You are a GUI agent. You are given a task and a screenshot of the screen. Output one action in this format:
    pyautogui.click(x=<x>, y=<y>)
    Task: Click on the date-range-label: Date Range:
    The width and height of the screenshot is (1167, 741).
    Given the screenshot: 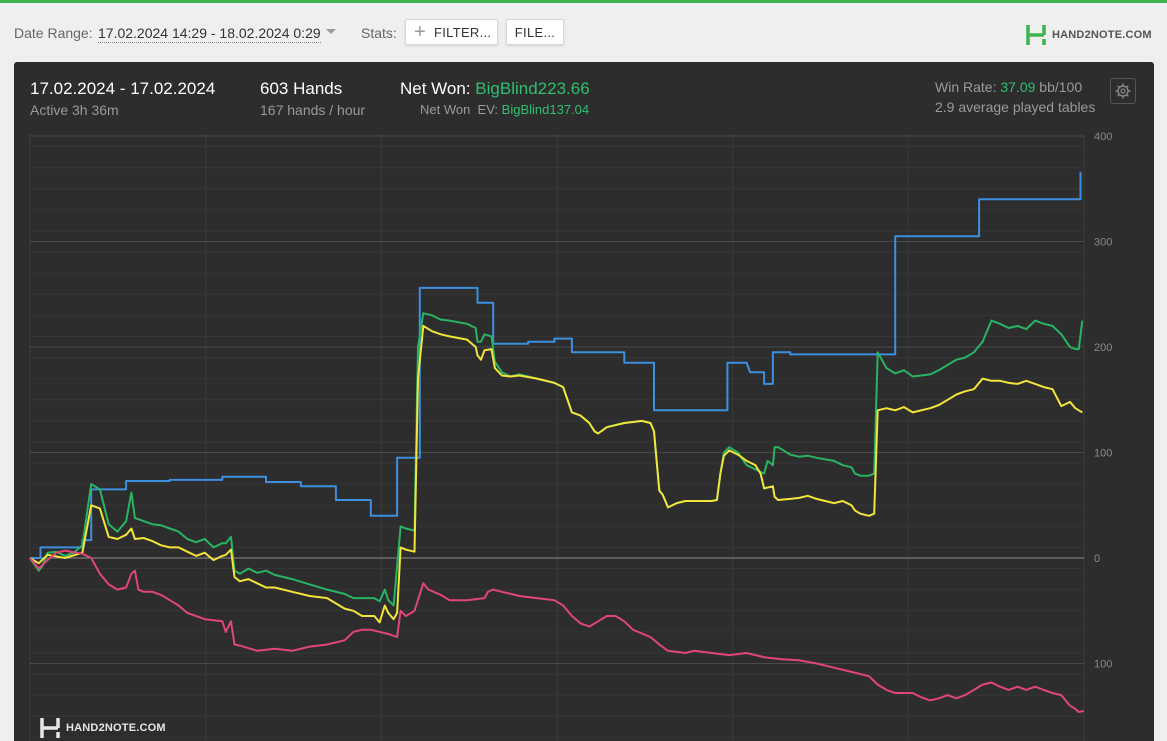 What is the action you would take?
    pyautogui.click(x=53, y=33)
    